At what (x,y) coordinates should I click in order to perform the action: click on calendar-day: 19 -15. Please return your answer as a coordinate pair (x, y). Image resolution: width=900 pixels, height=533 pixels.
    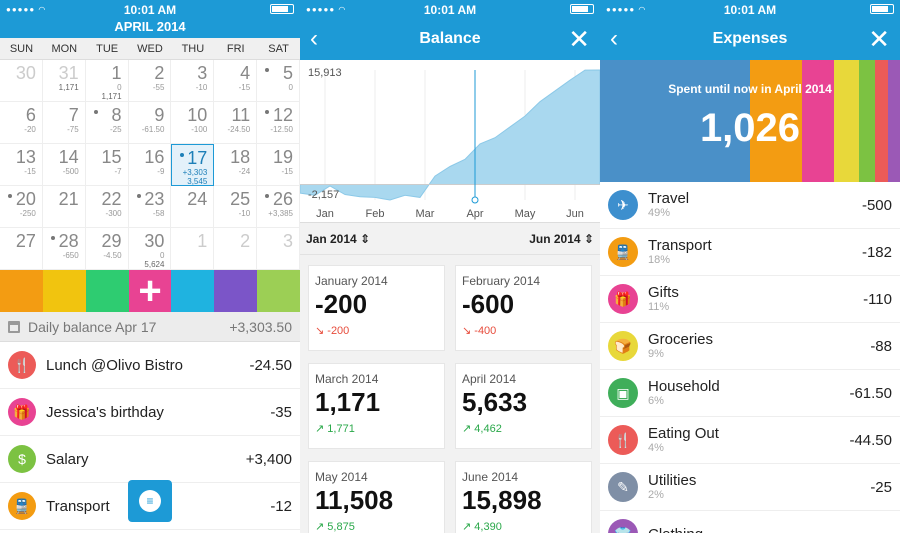
    Looking at the image, I should click on (278, 165).